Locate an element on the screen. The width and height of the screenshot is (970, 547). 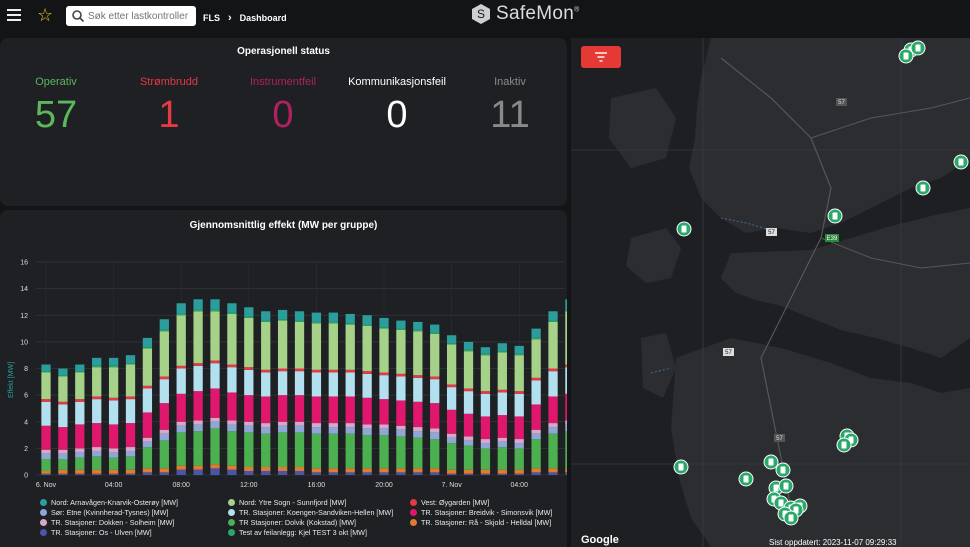
legend-item: TR. Stasjoner: Os - Ulven [MW] is located at coordinates (96, 532).